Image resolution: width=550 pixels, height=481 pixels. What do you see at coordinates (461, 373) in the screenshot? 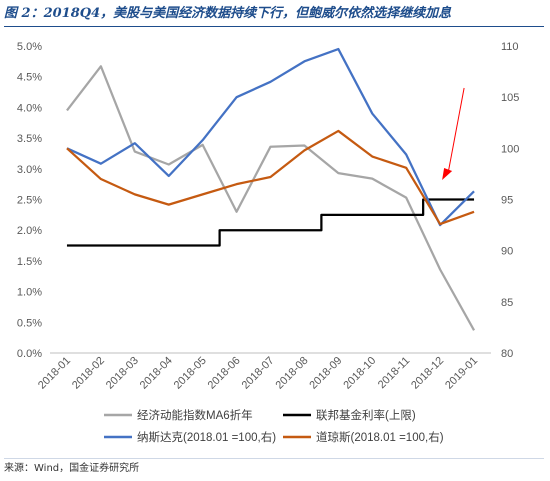
I see `x-tick-label: 2019-01` at bounding box center [461, 373].